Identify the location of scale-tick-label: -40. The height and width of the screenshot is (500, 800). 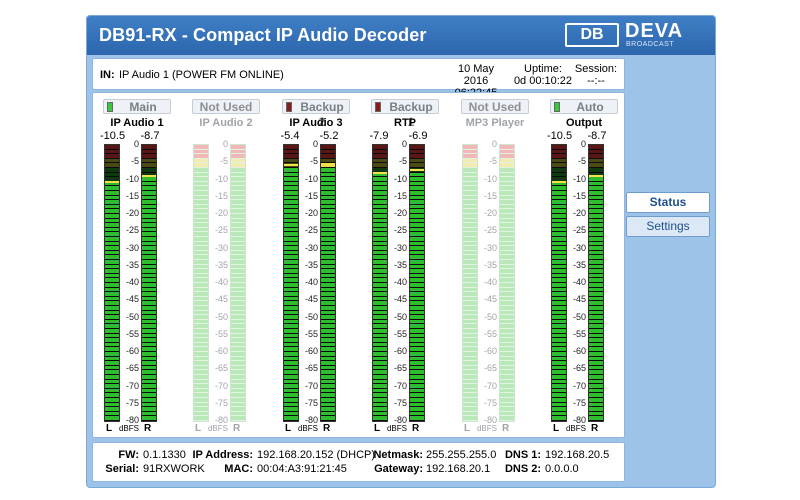
(132, 282).